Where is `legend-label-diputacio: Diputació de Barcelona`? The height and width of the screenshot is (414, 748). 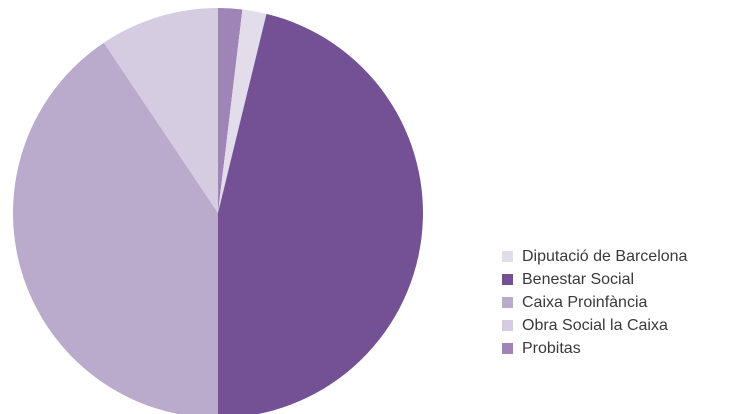 legend-label-diputacio: Diputació de Barcelona is located at coordinates (605, 256).